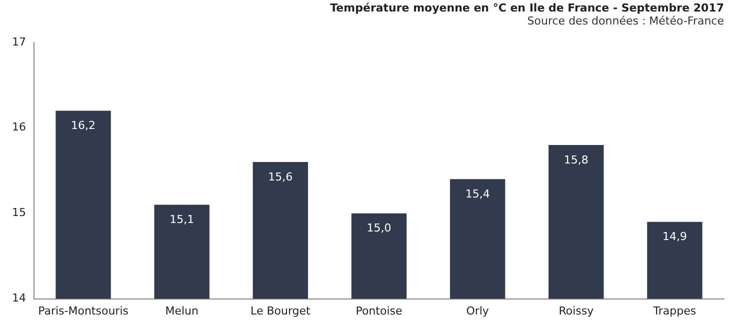 This screenshot has height=326, width=730. What do you see at coordinates (379, 228) in the screenshot?
I see `data-label: 15,0` at bounding box center [379, 228].